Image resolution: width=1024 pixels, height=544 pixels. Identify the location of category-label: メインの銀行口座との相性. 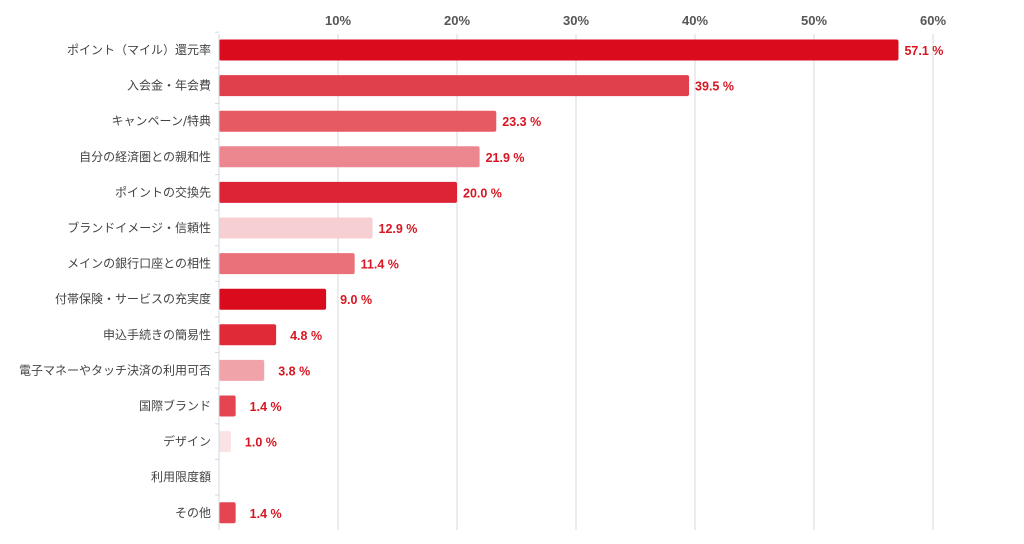
(139, 263).